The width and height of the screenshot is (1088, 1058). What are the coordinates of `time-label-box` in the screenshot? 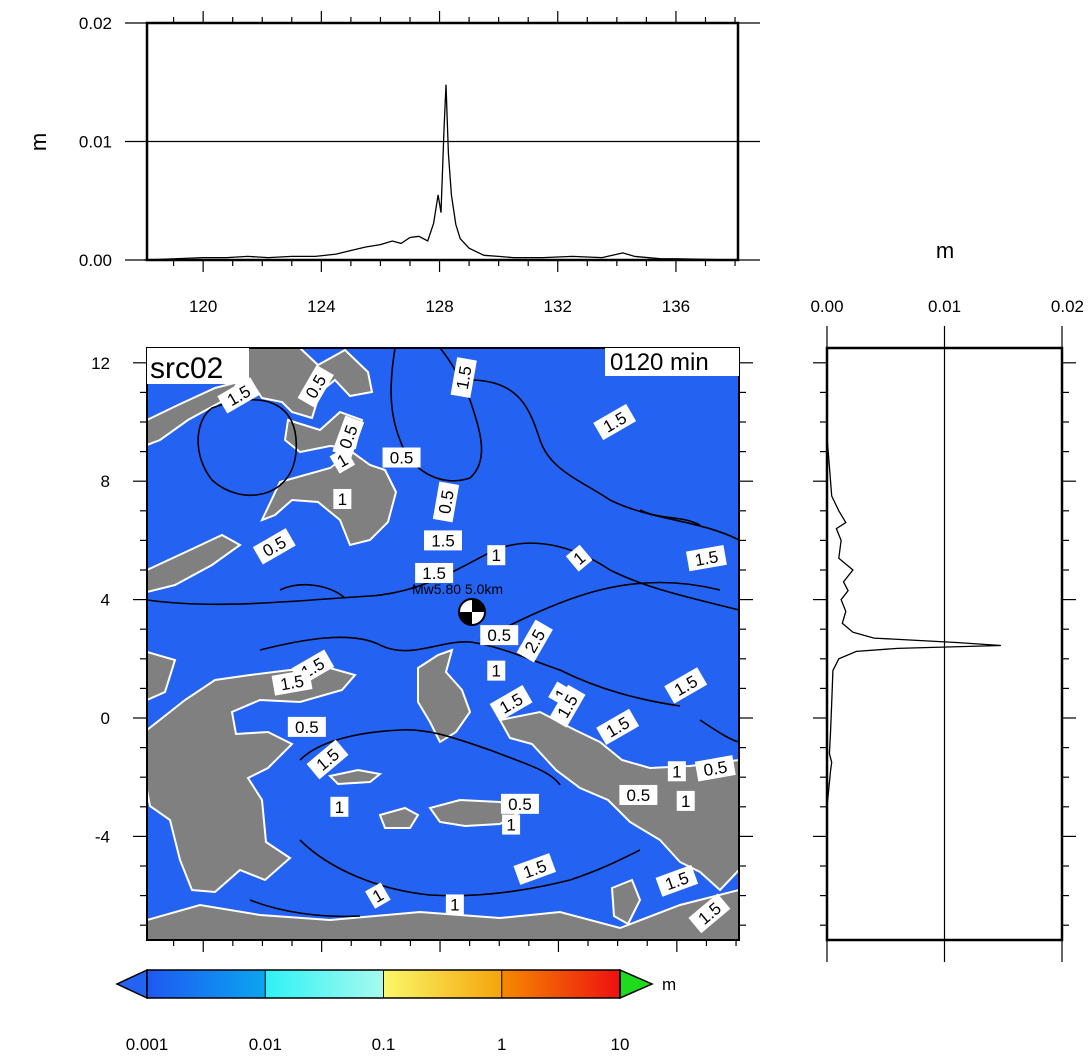 It's located at (672, 362).